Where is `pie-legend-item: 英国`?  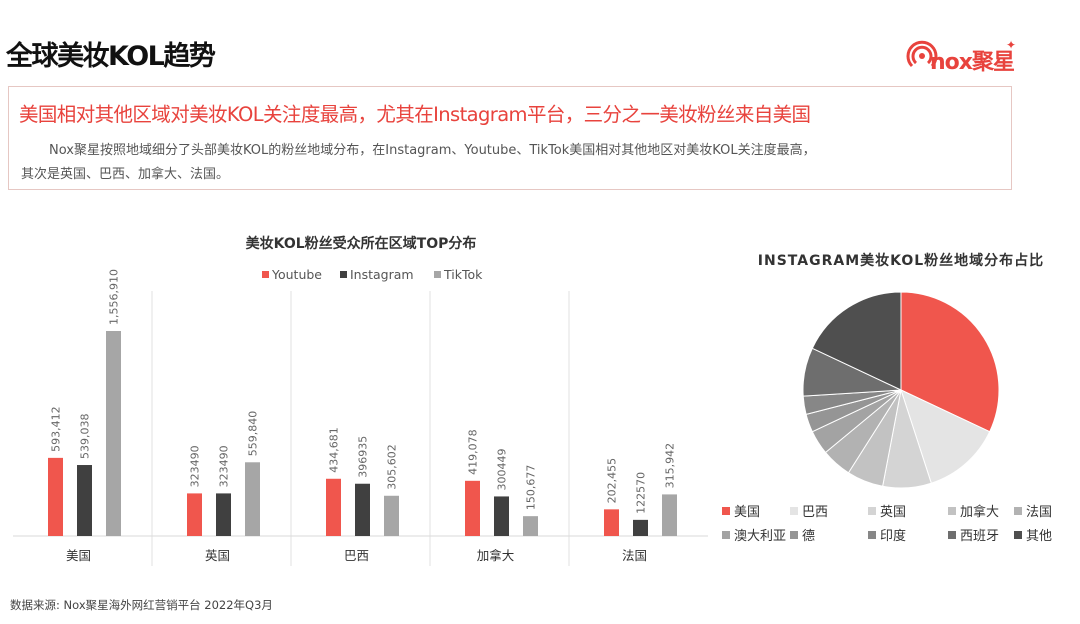 pie-legend-item: 英国 is located at coordinates (887, 510).